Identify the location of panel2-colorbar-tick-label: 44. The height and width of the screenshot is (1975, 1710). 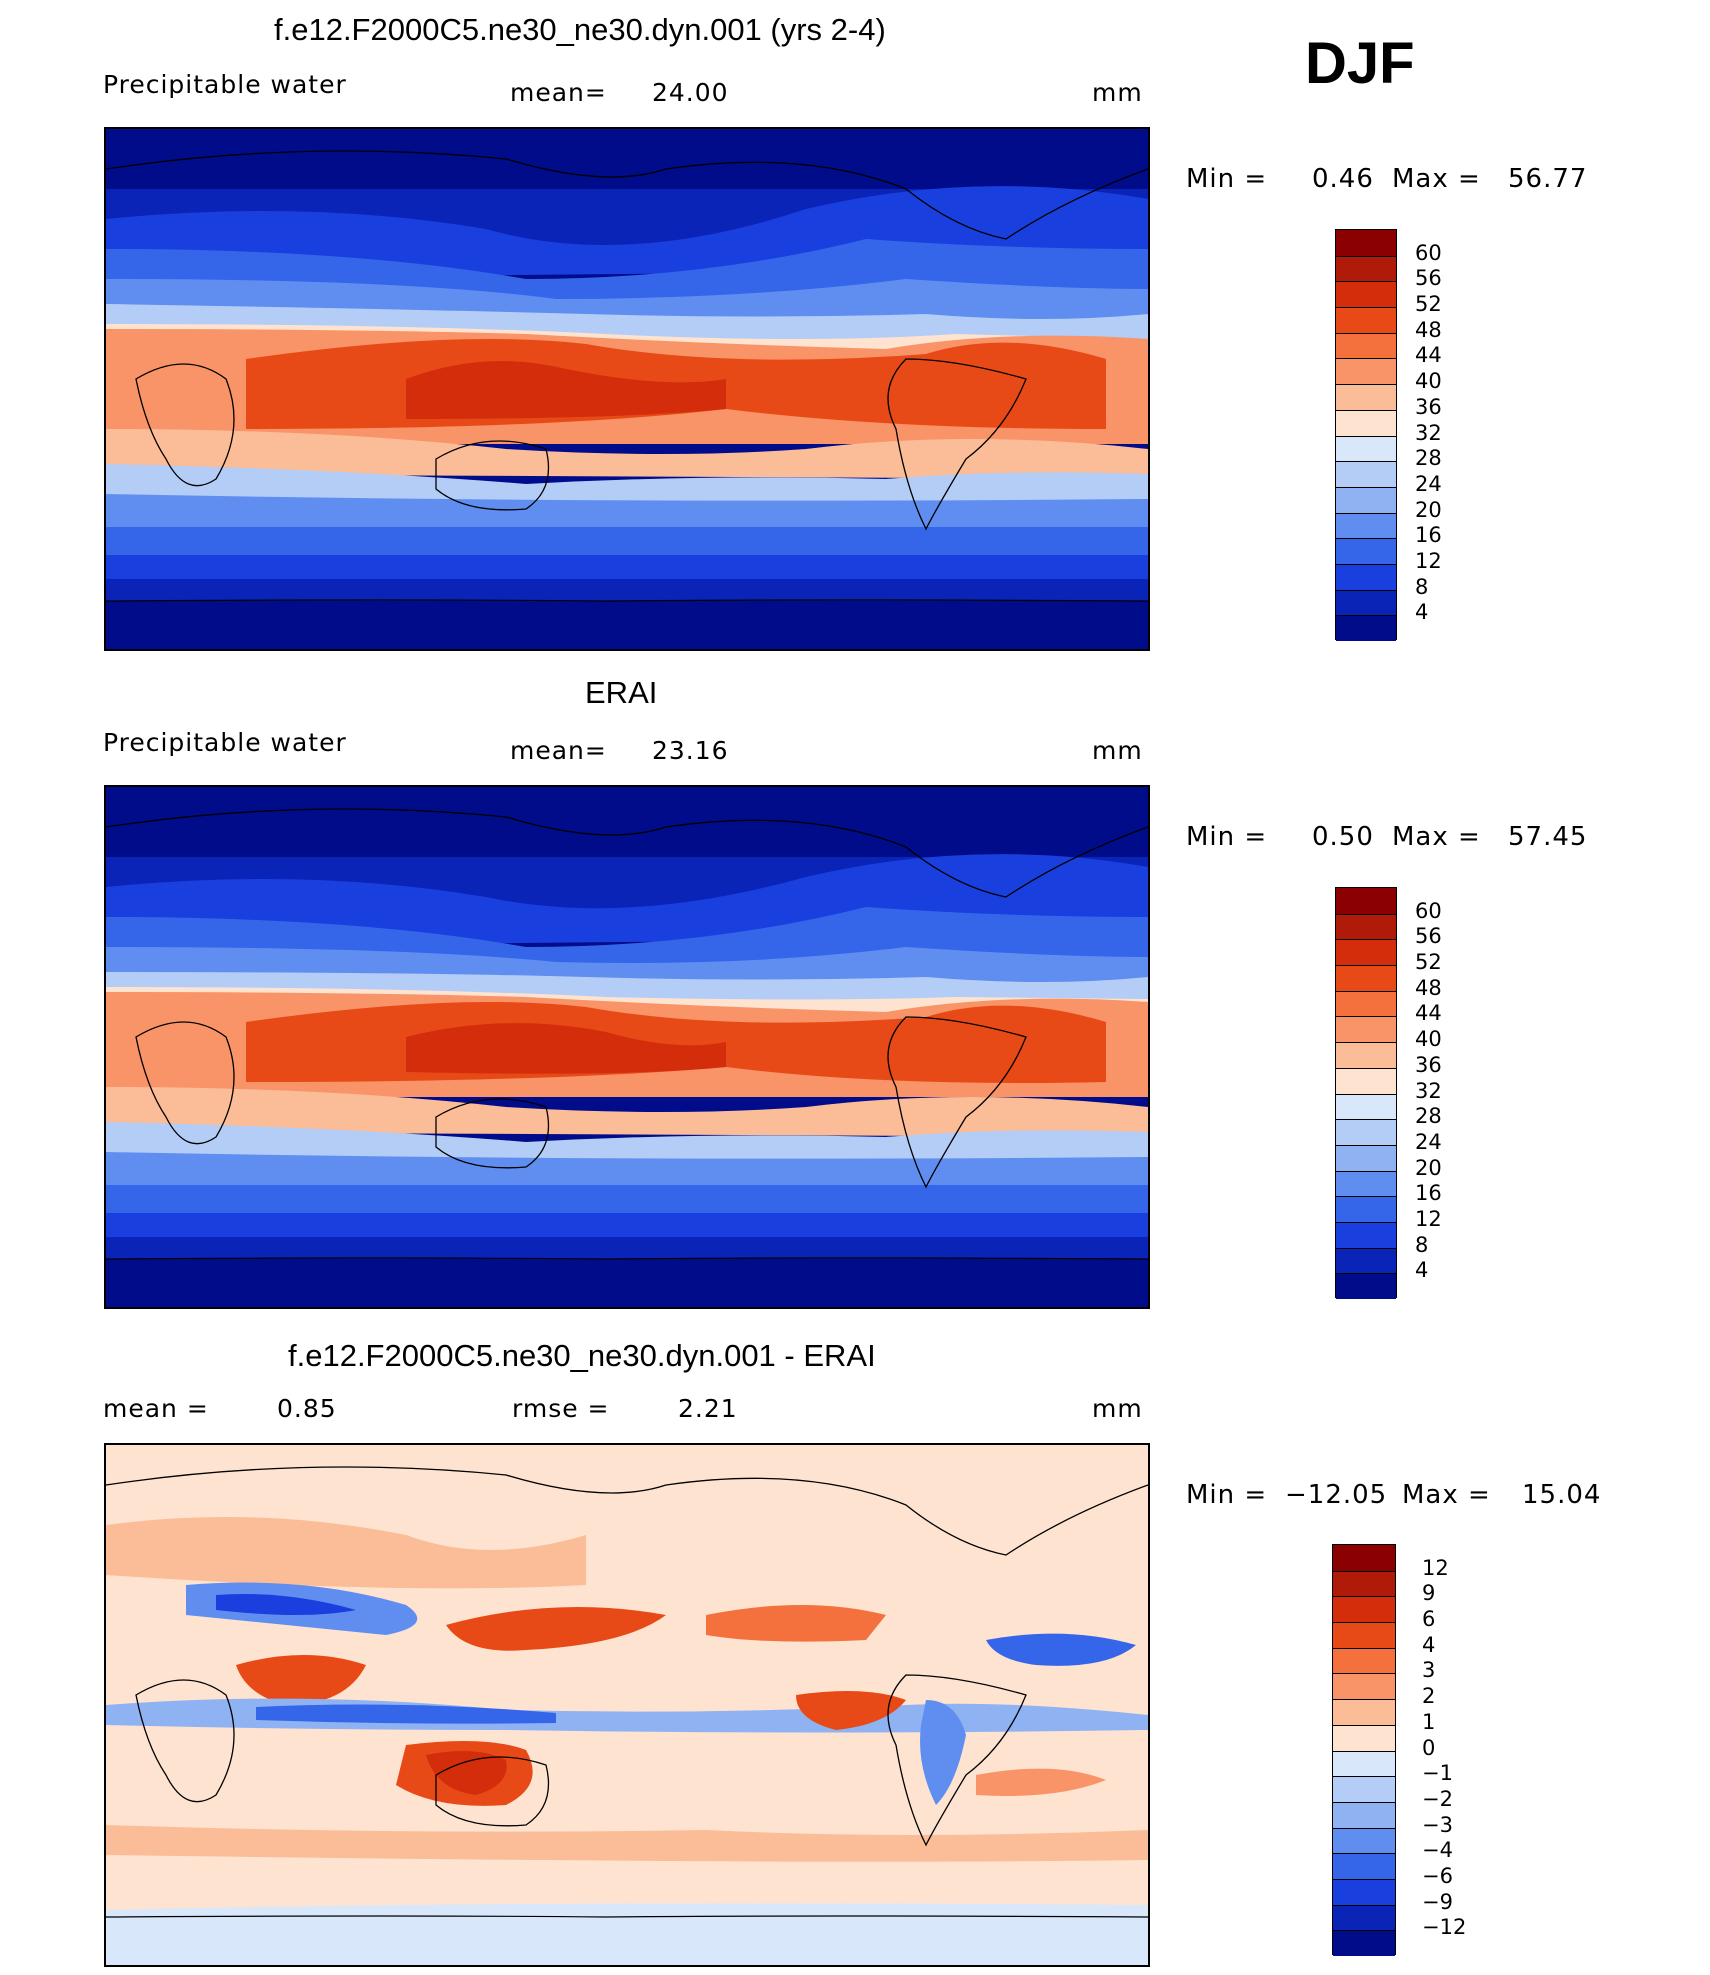
(1428, 1013).